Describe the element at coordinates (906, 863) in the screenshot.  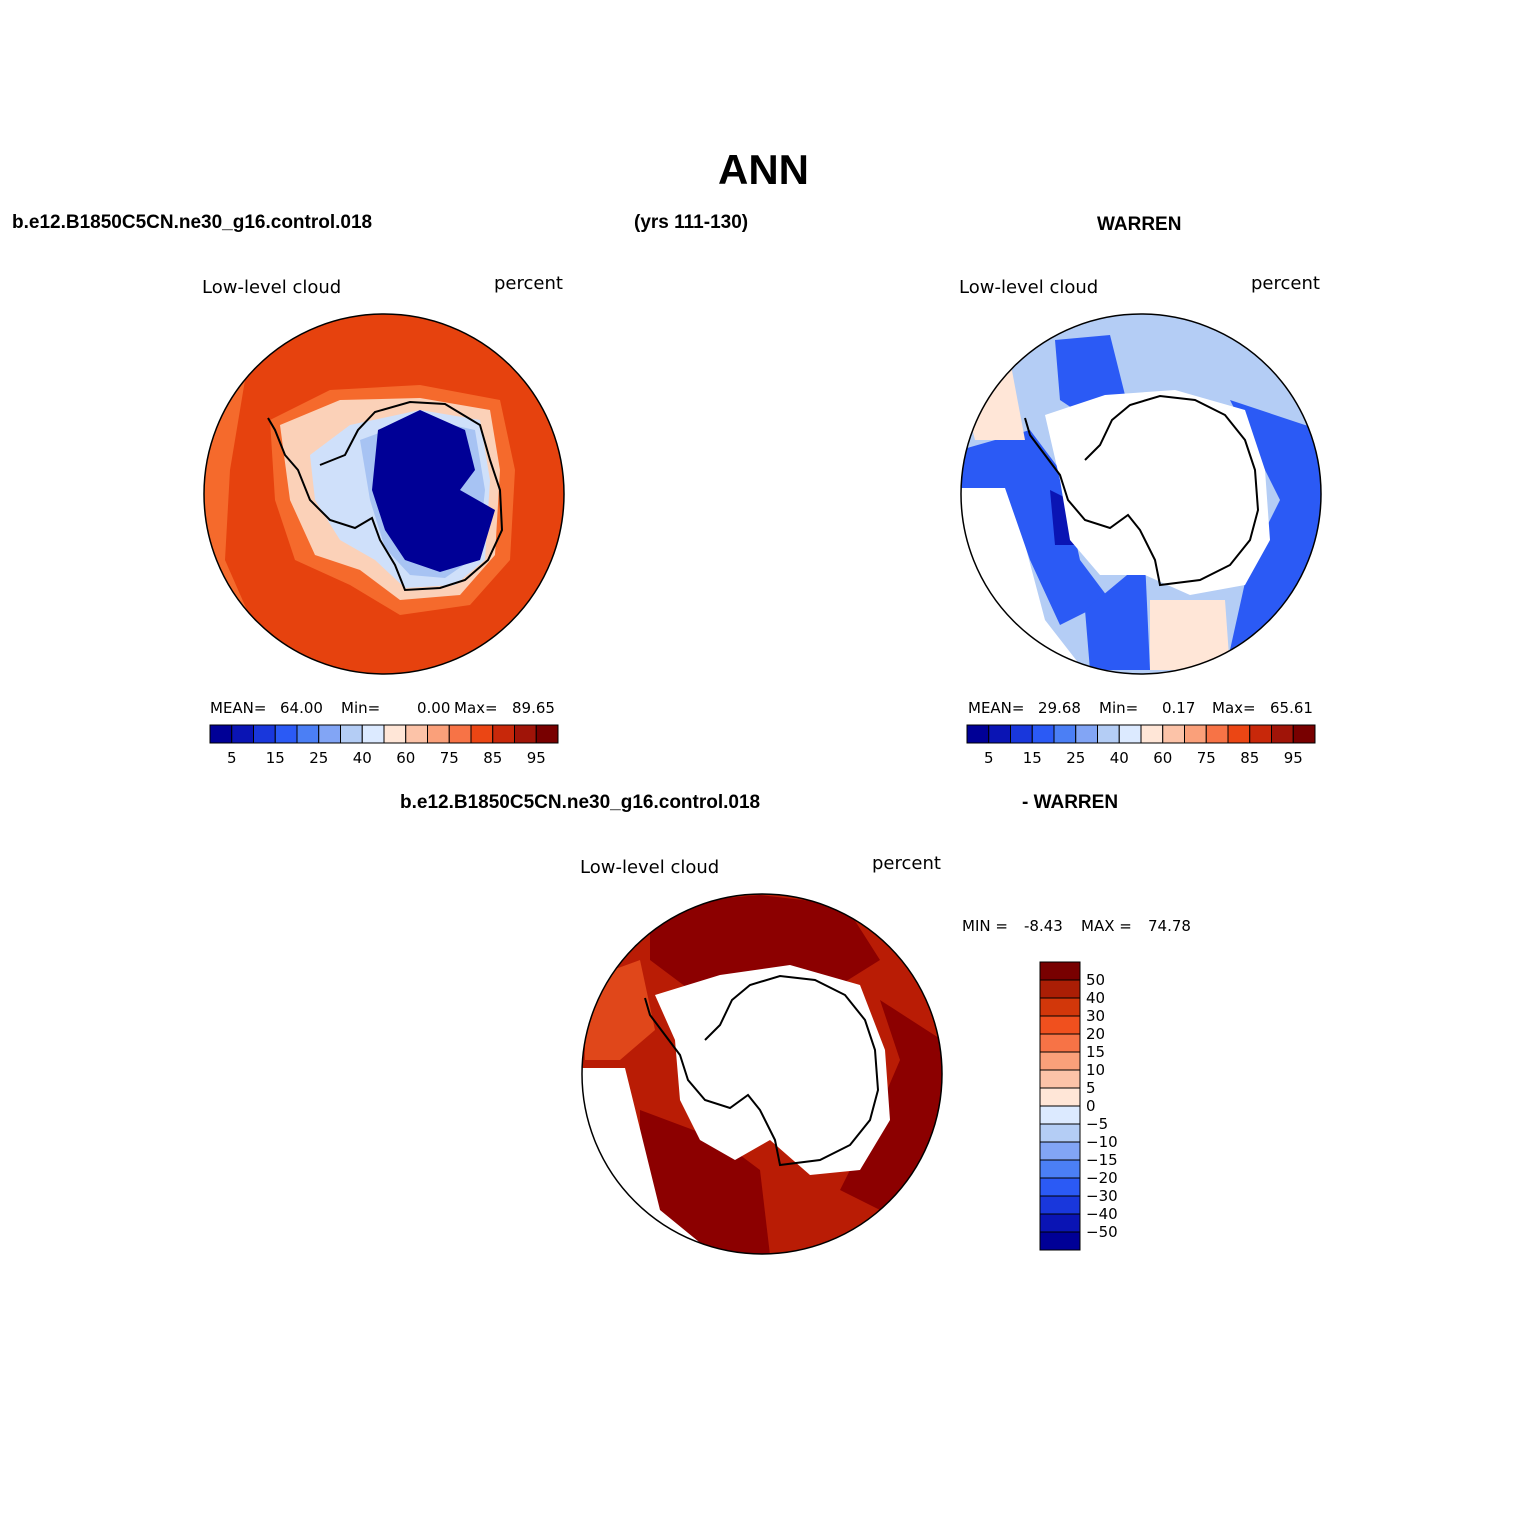
I see `diff-panel-units-label: percent` at that location.